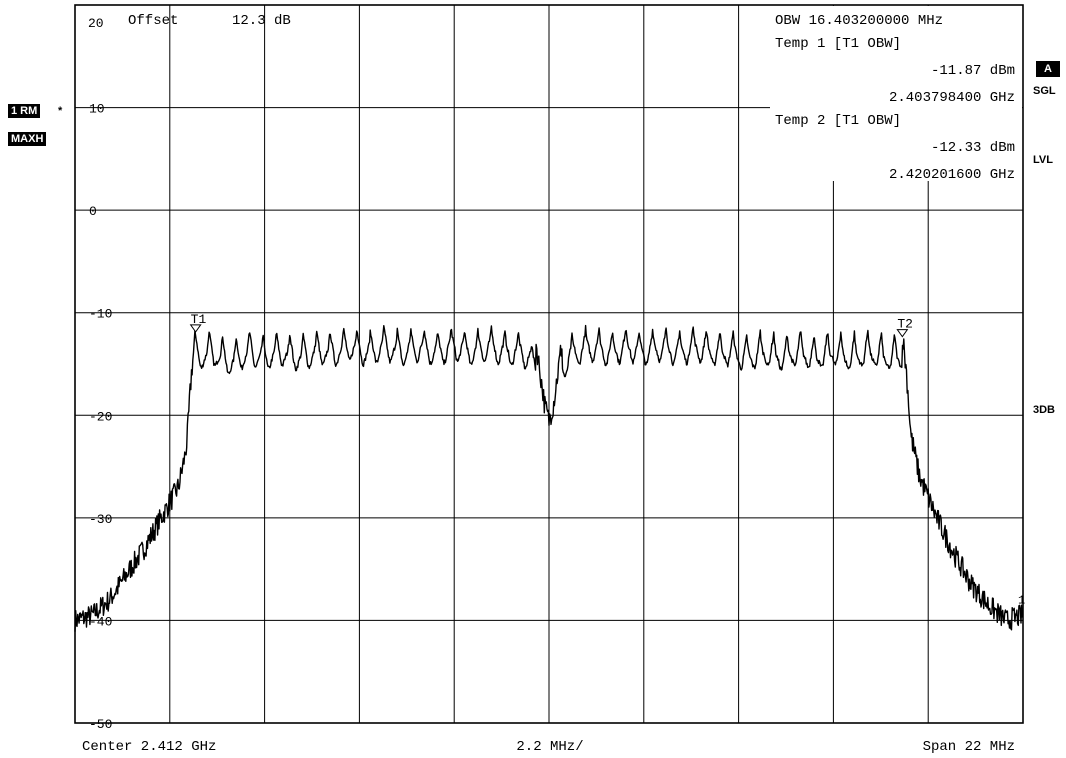 The height and width of the screenshot is (758, 1066). Describe the element at coordinates (199, 319) in the screenshot. I see `marker-t1-label: T1` at that location.